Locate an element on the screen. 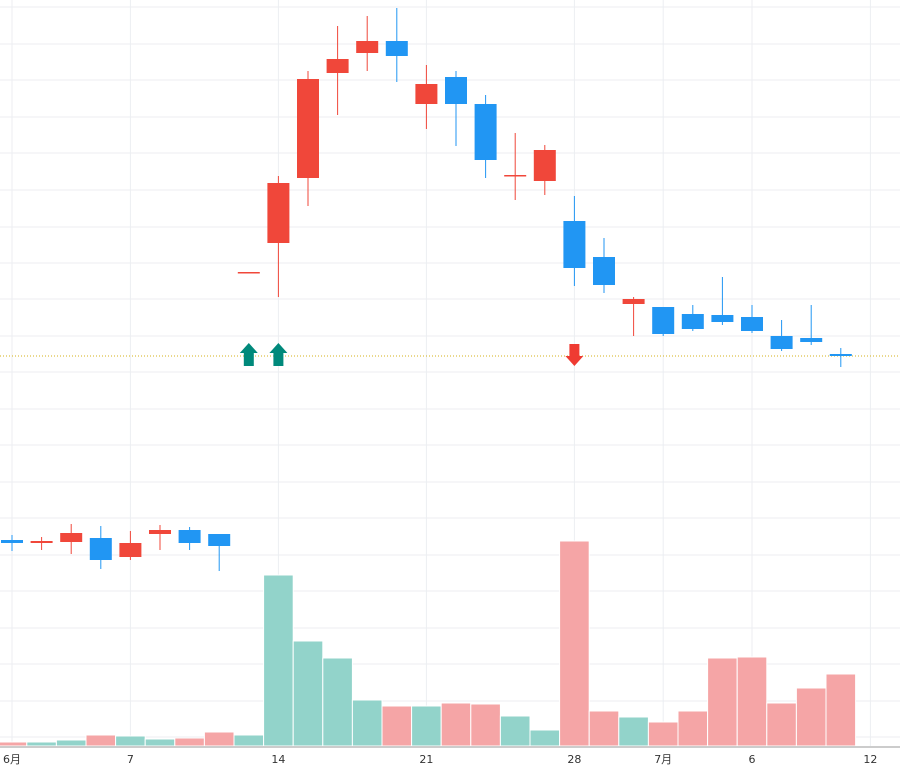  x-tick-label: 14 is located at coordinates (278, 759).